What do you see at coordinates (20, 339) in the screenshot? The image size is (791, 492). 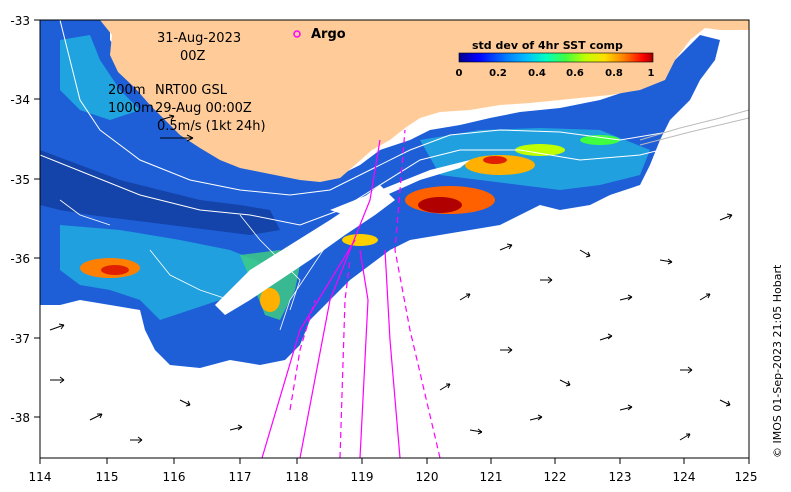 I see `lat-tick-label: -37` at bounding box center [20, 339].